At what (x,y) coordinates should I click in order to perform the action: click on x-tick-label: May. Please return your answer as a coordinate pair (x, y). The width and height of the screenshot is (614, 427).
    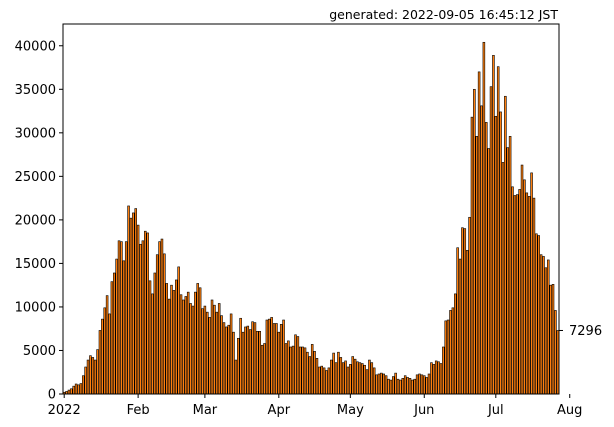
    Looking at the image, I should click on (350, 410).